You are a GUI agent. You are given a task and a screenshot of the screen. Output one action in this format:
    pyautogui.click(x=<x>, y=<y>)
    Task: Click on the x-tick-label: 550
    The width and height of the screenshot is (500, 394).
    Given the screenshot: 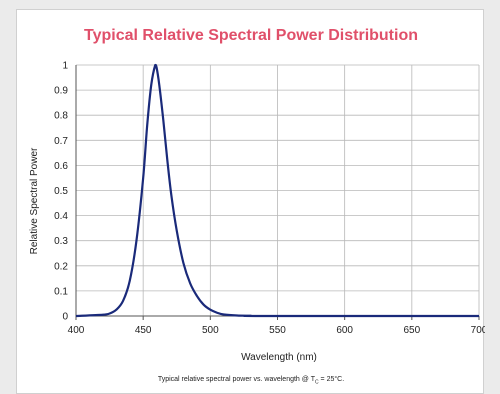 What is the action you would take?
    pyautogui.click(x=277, y=330)
    